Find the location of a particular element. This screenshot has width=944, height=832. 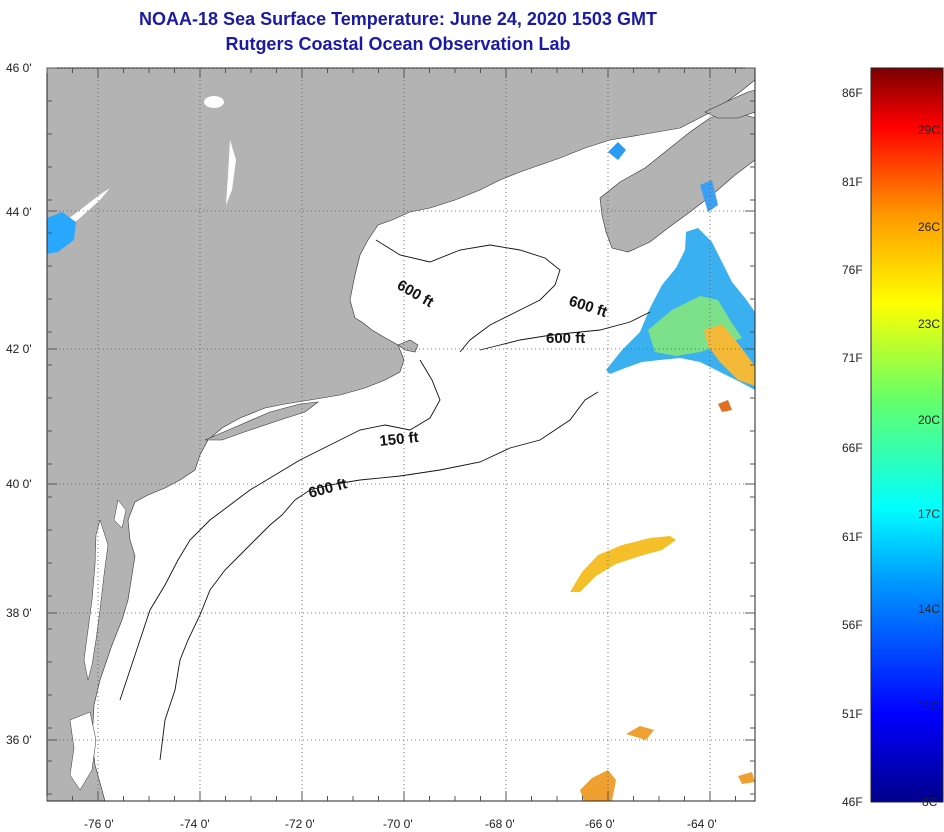

colorbar-c-label: 11C is located at coordinates (928, 706).